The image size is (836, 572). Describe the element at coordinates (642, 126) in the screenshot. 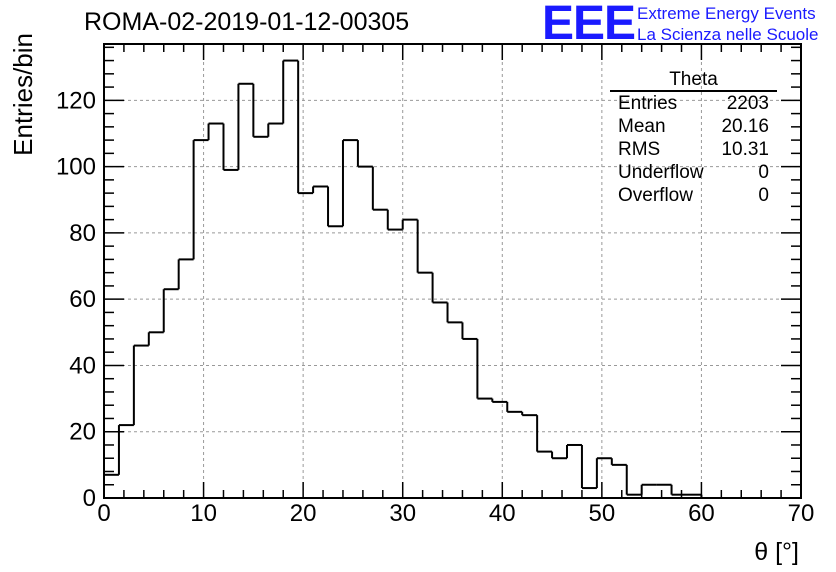

I see `stats-label: Mean` at that location.